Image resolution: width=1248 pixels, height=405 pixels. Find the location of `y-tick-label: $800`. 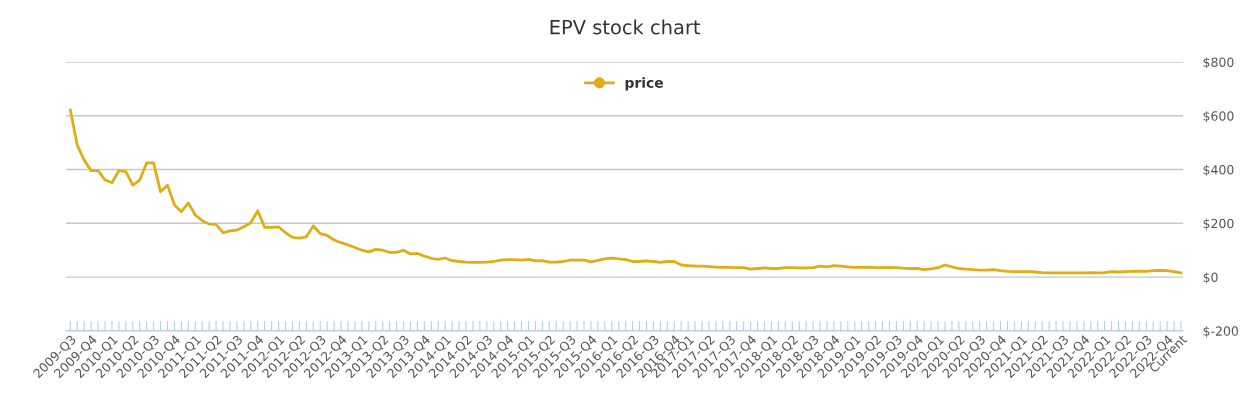

y-tick-label: $800 is located at coordinates (1218, 63).